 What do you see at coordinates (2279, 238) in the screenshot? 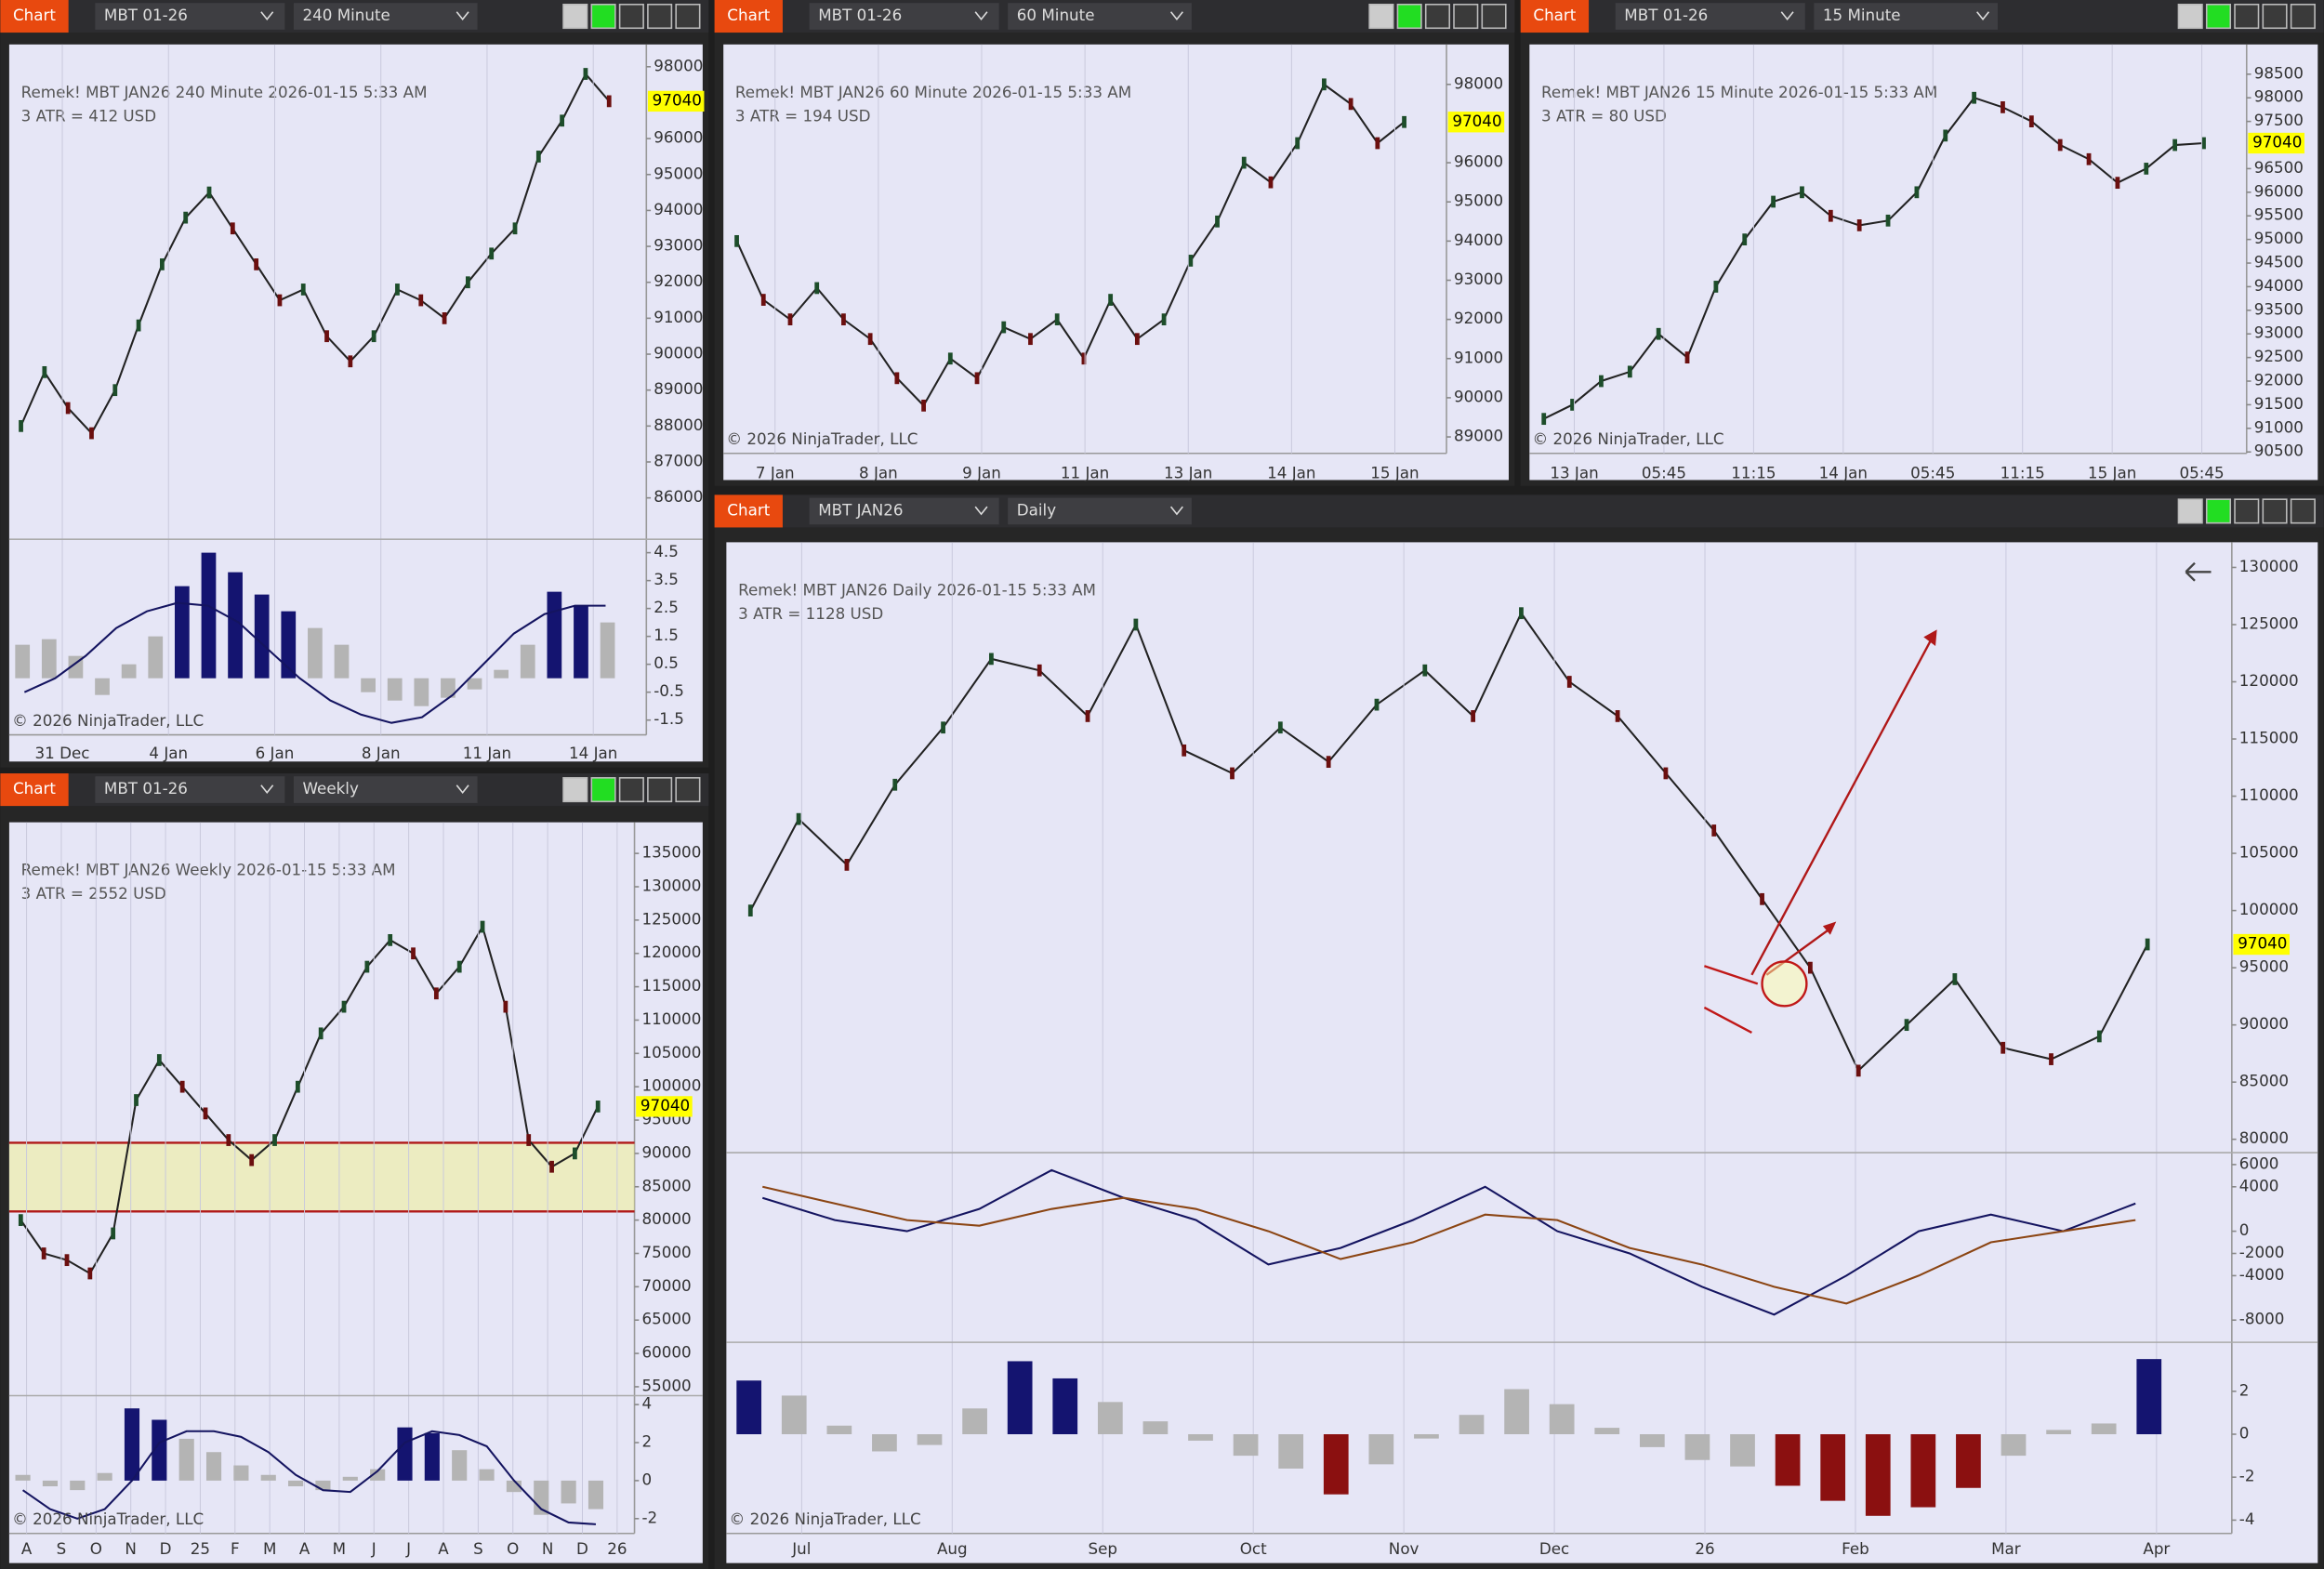
I see `y-tick-label: 95000` at bounding box center [2279, 238].